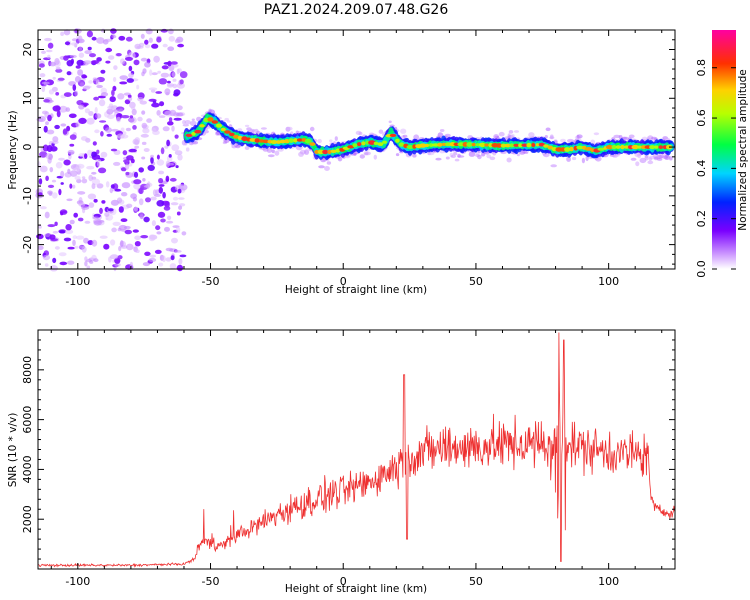 The height and width of the screenshot is (600, 750). Describe the element at coordinates (429, 136) in the screenshot. I see `spectrogram-ridge` at that location.